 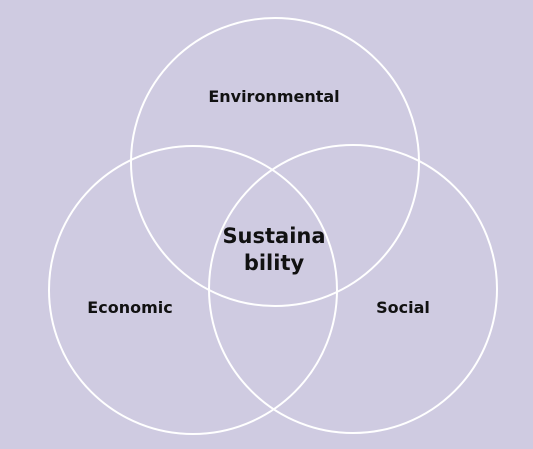 What do you see at coordinates (403, 307) in the screenshot?
I see `social-label: Social` at bounding box center [403, 307].